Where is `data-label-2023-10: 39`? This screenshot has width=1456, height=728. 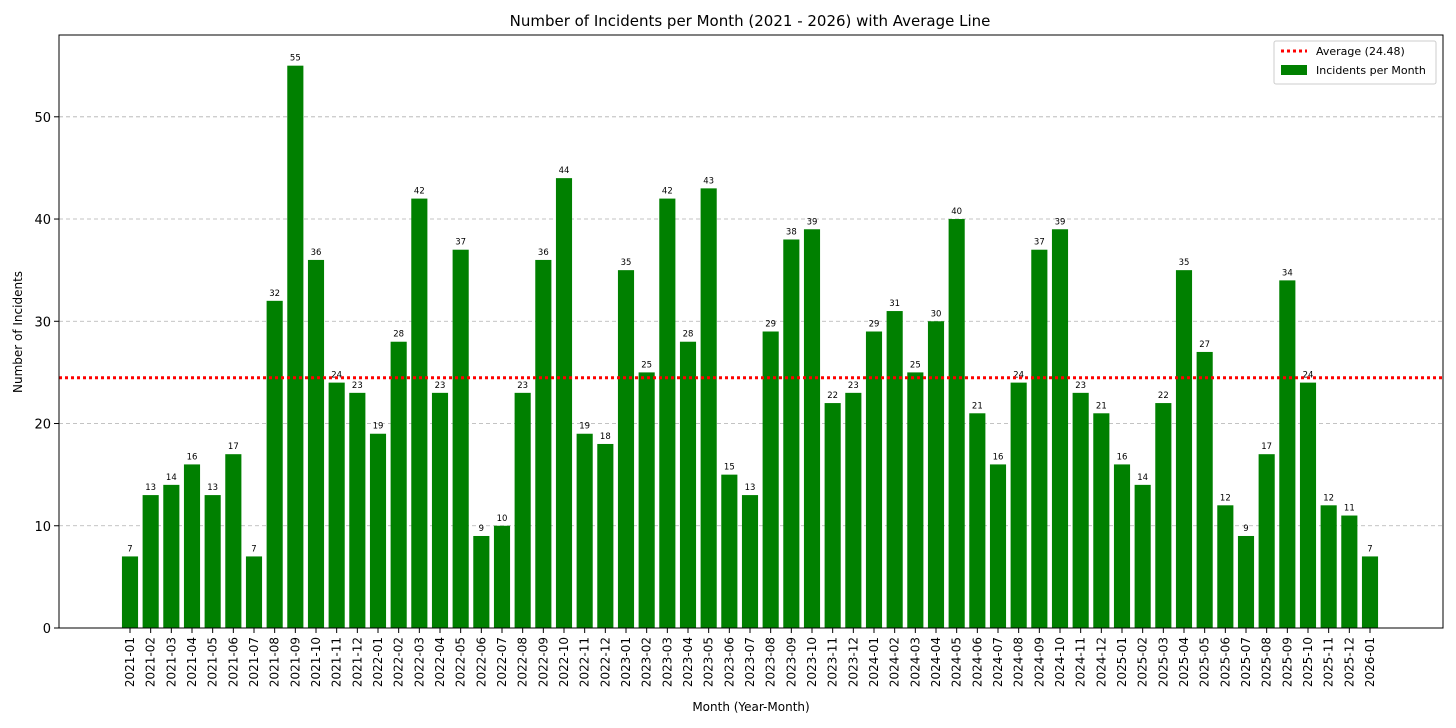
data-label-2023-10: 39 is located at coordinates (812, 222).